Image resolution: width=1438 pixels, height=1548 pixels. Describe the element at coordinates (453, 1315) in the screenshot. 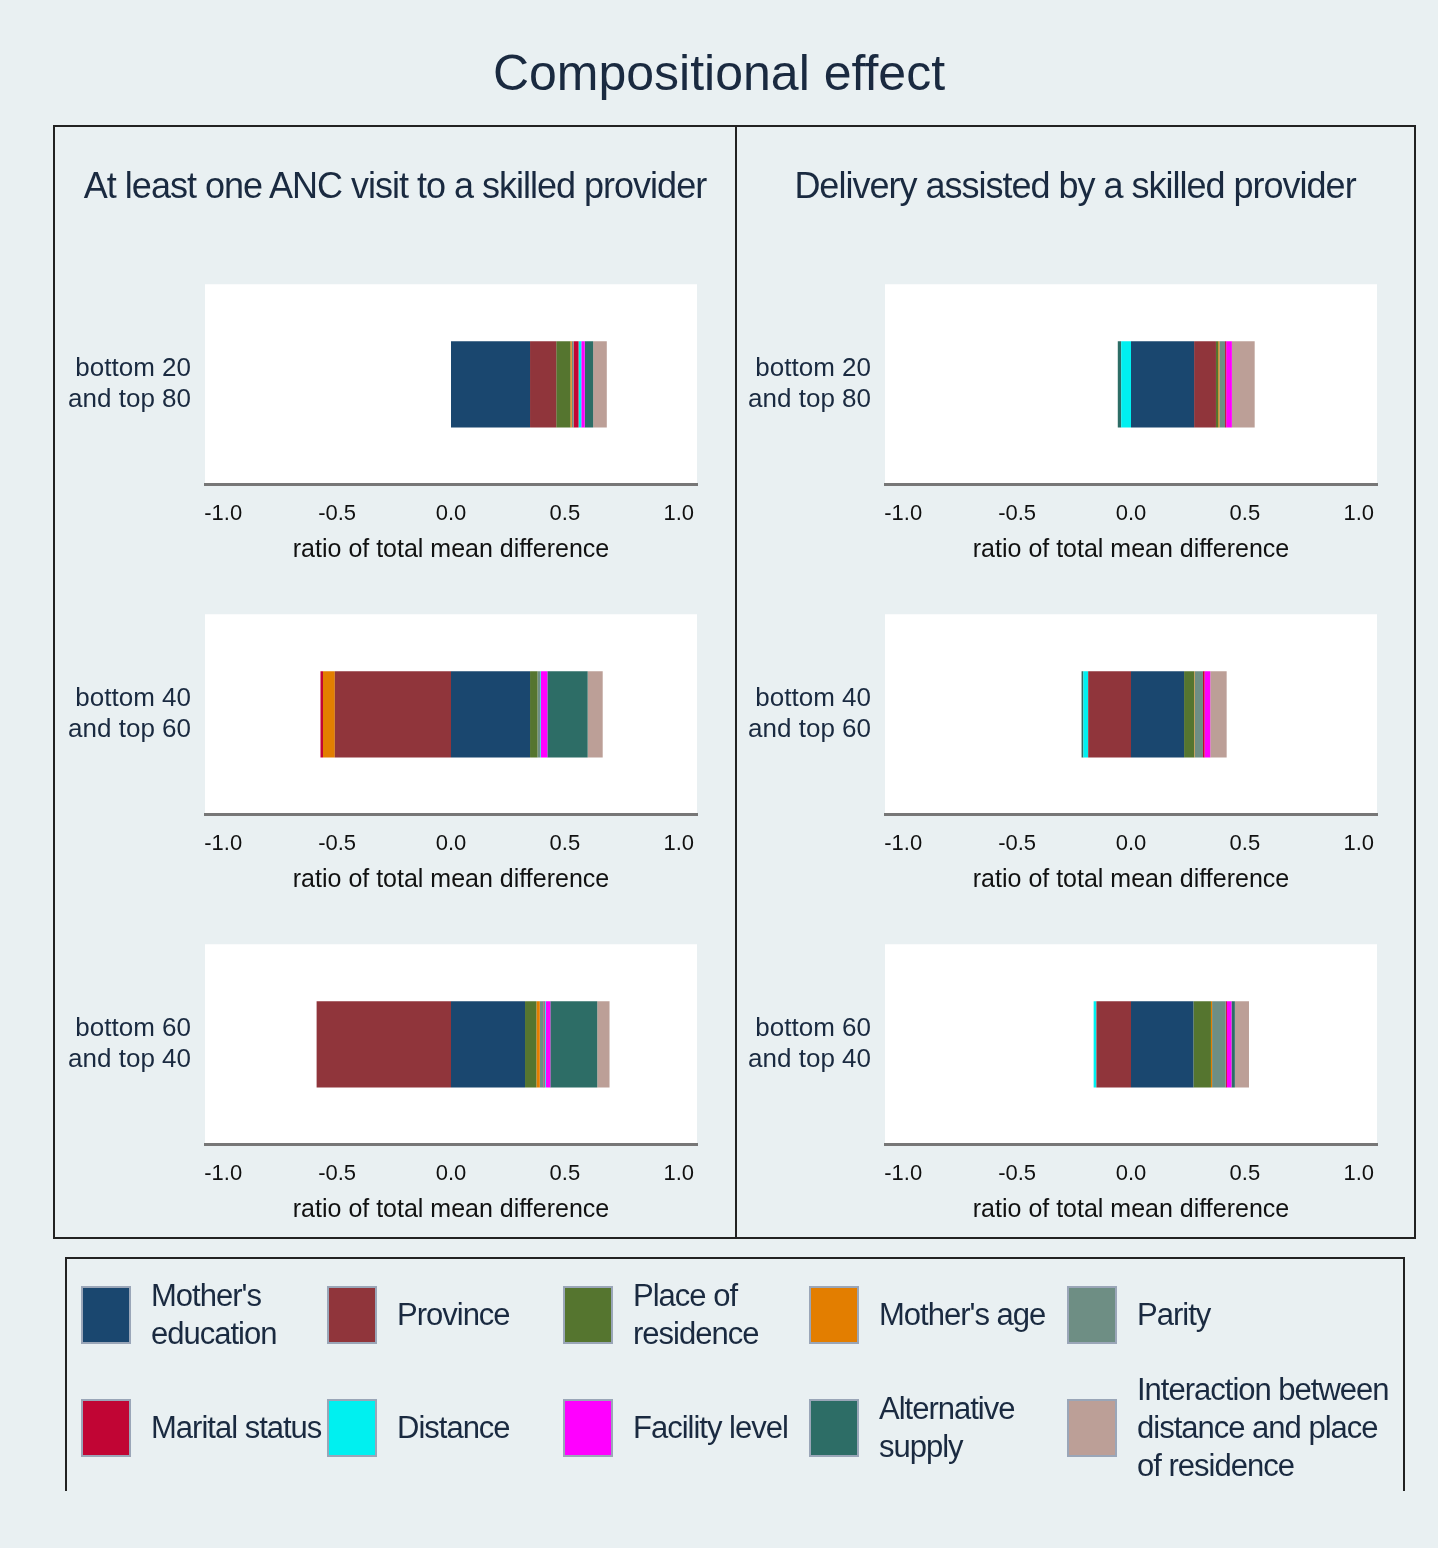

I see `legend-label: Province` at that location.